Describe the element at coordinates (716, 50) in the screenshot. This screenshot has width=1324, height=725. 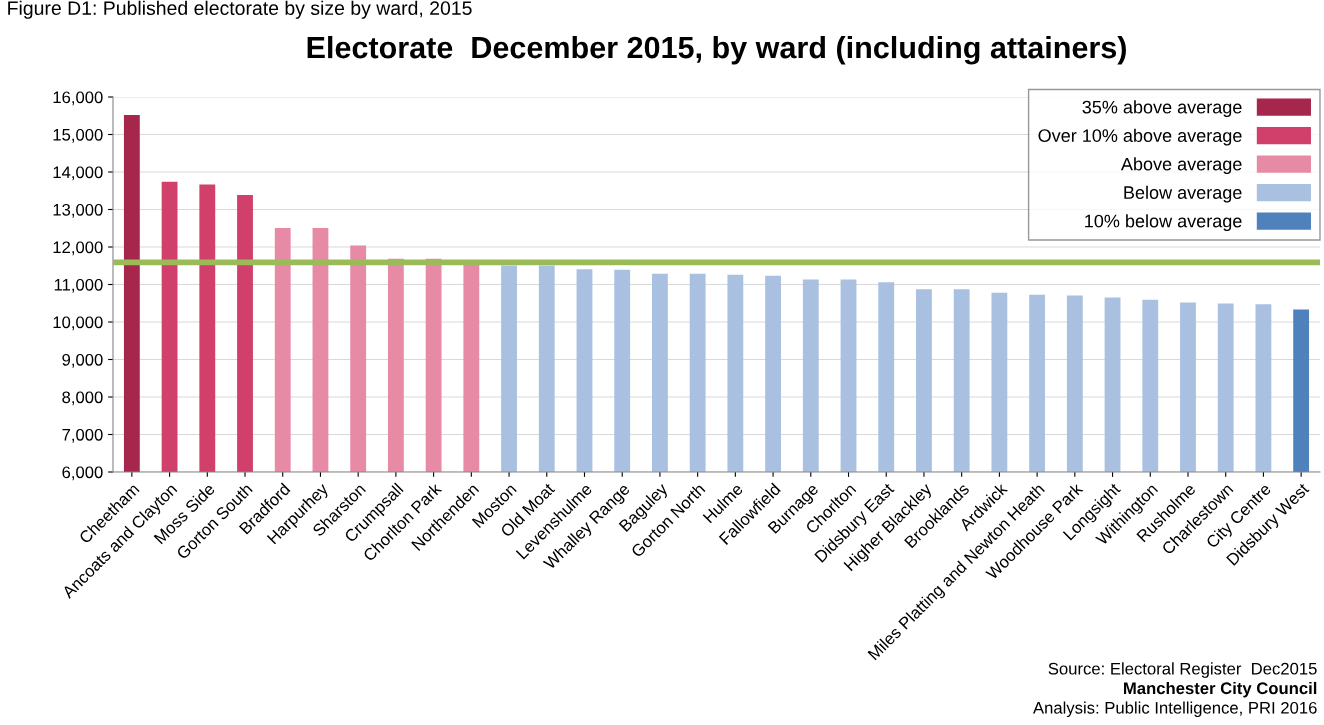
I see `chart-title: Electorate December 2015, by ward (including attainers)` at that location.